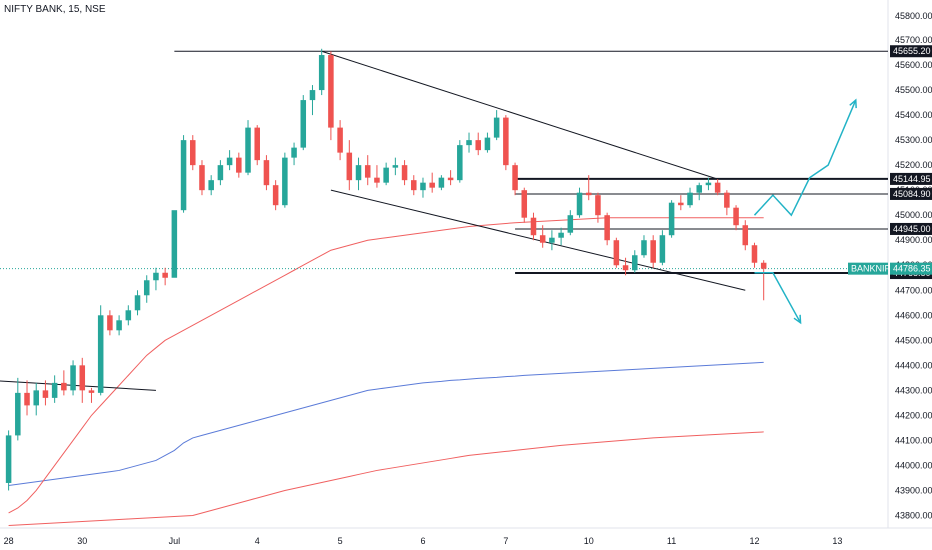  What do you see at coordinates (671, 541) in the screenshot?
I see `x-tick-label: 11` at bounding box center [671, 541].